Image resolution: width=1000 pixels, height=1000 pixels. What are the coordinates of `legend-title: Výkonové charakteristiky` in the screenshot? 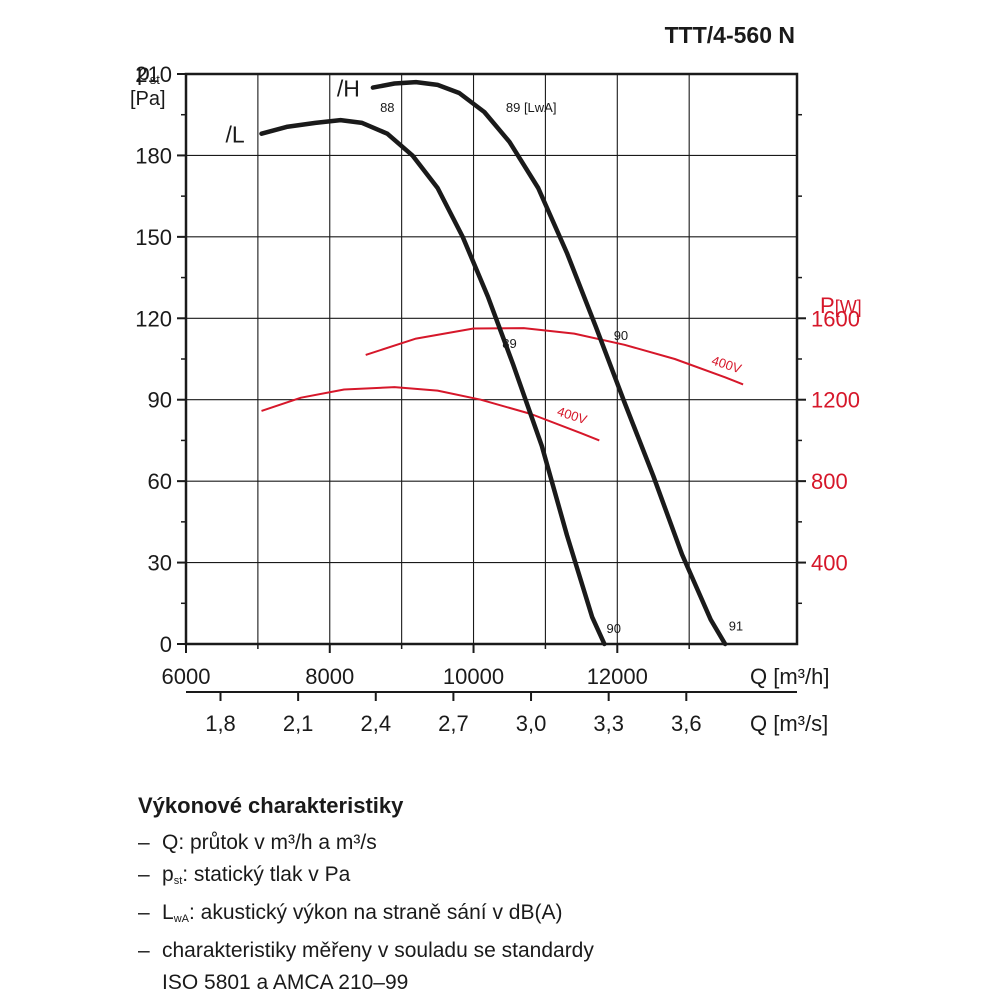 It's located at (271, 805).